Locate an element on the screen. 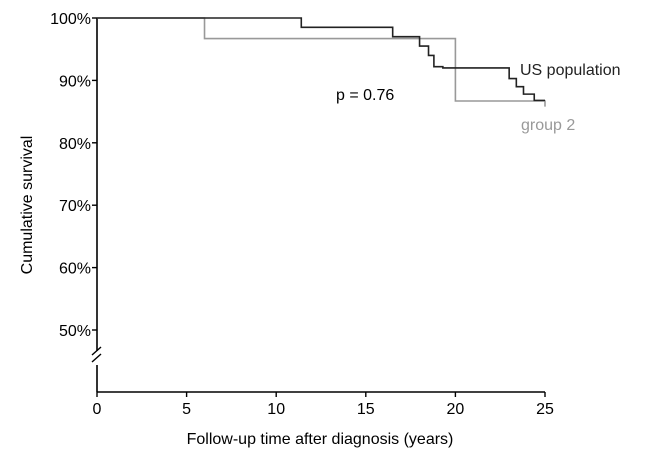  y-axis-title: Cumulative survival is located at coordinates (27, 205).